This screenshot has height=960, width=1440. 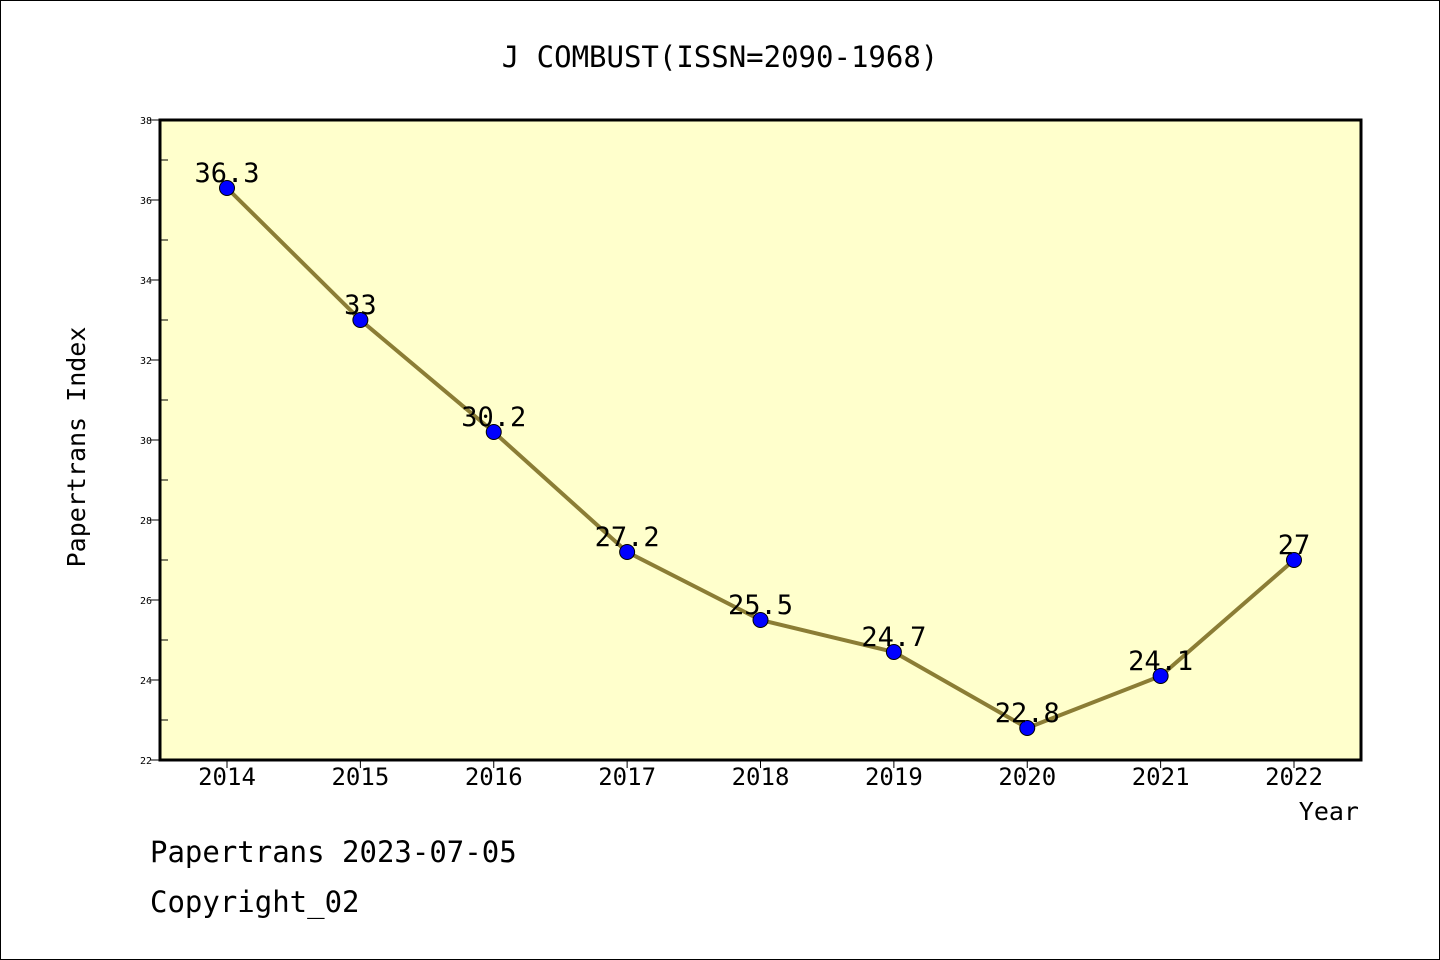 I want to click on y-tick-label: 30, so click(x=146, y=441).